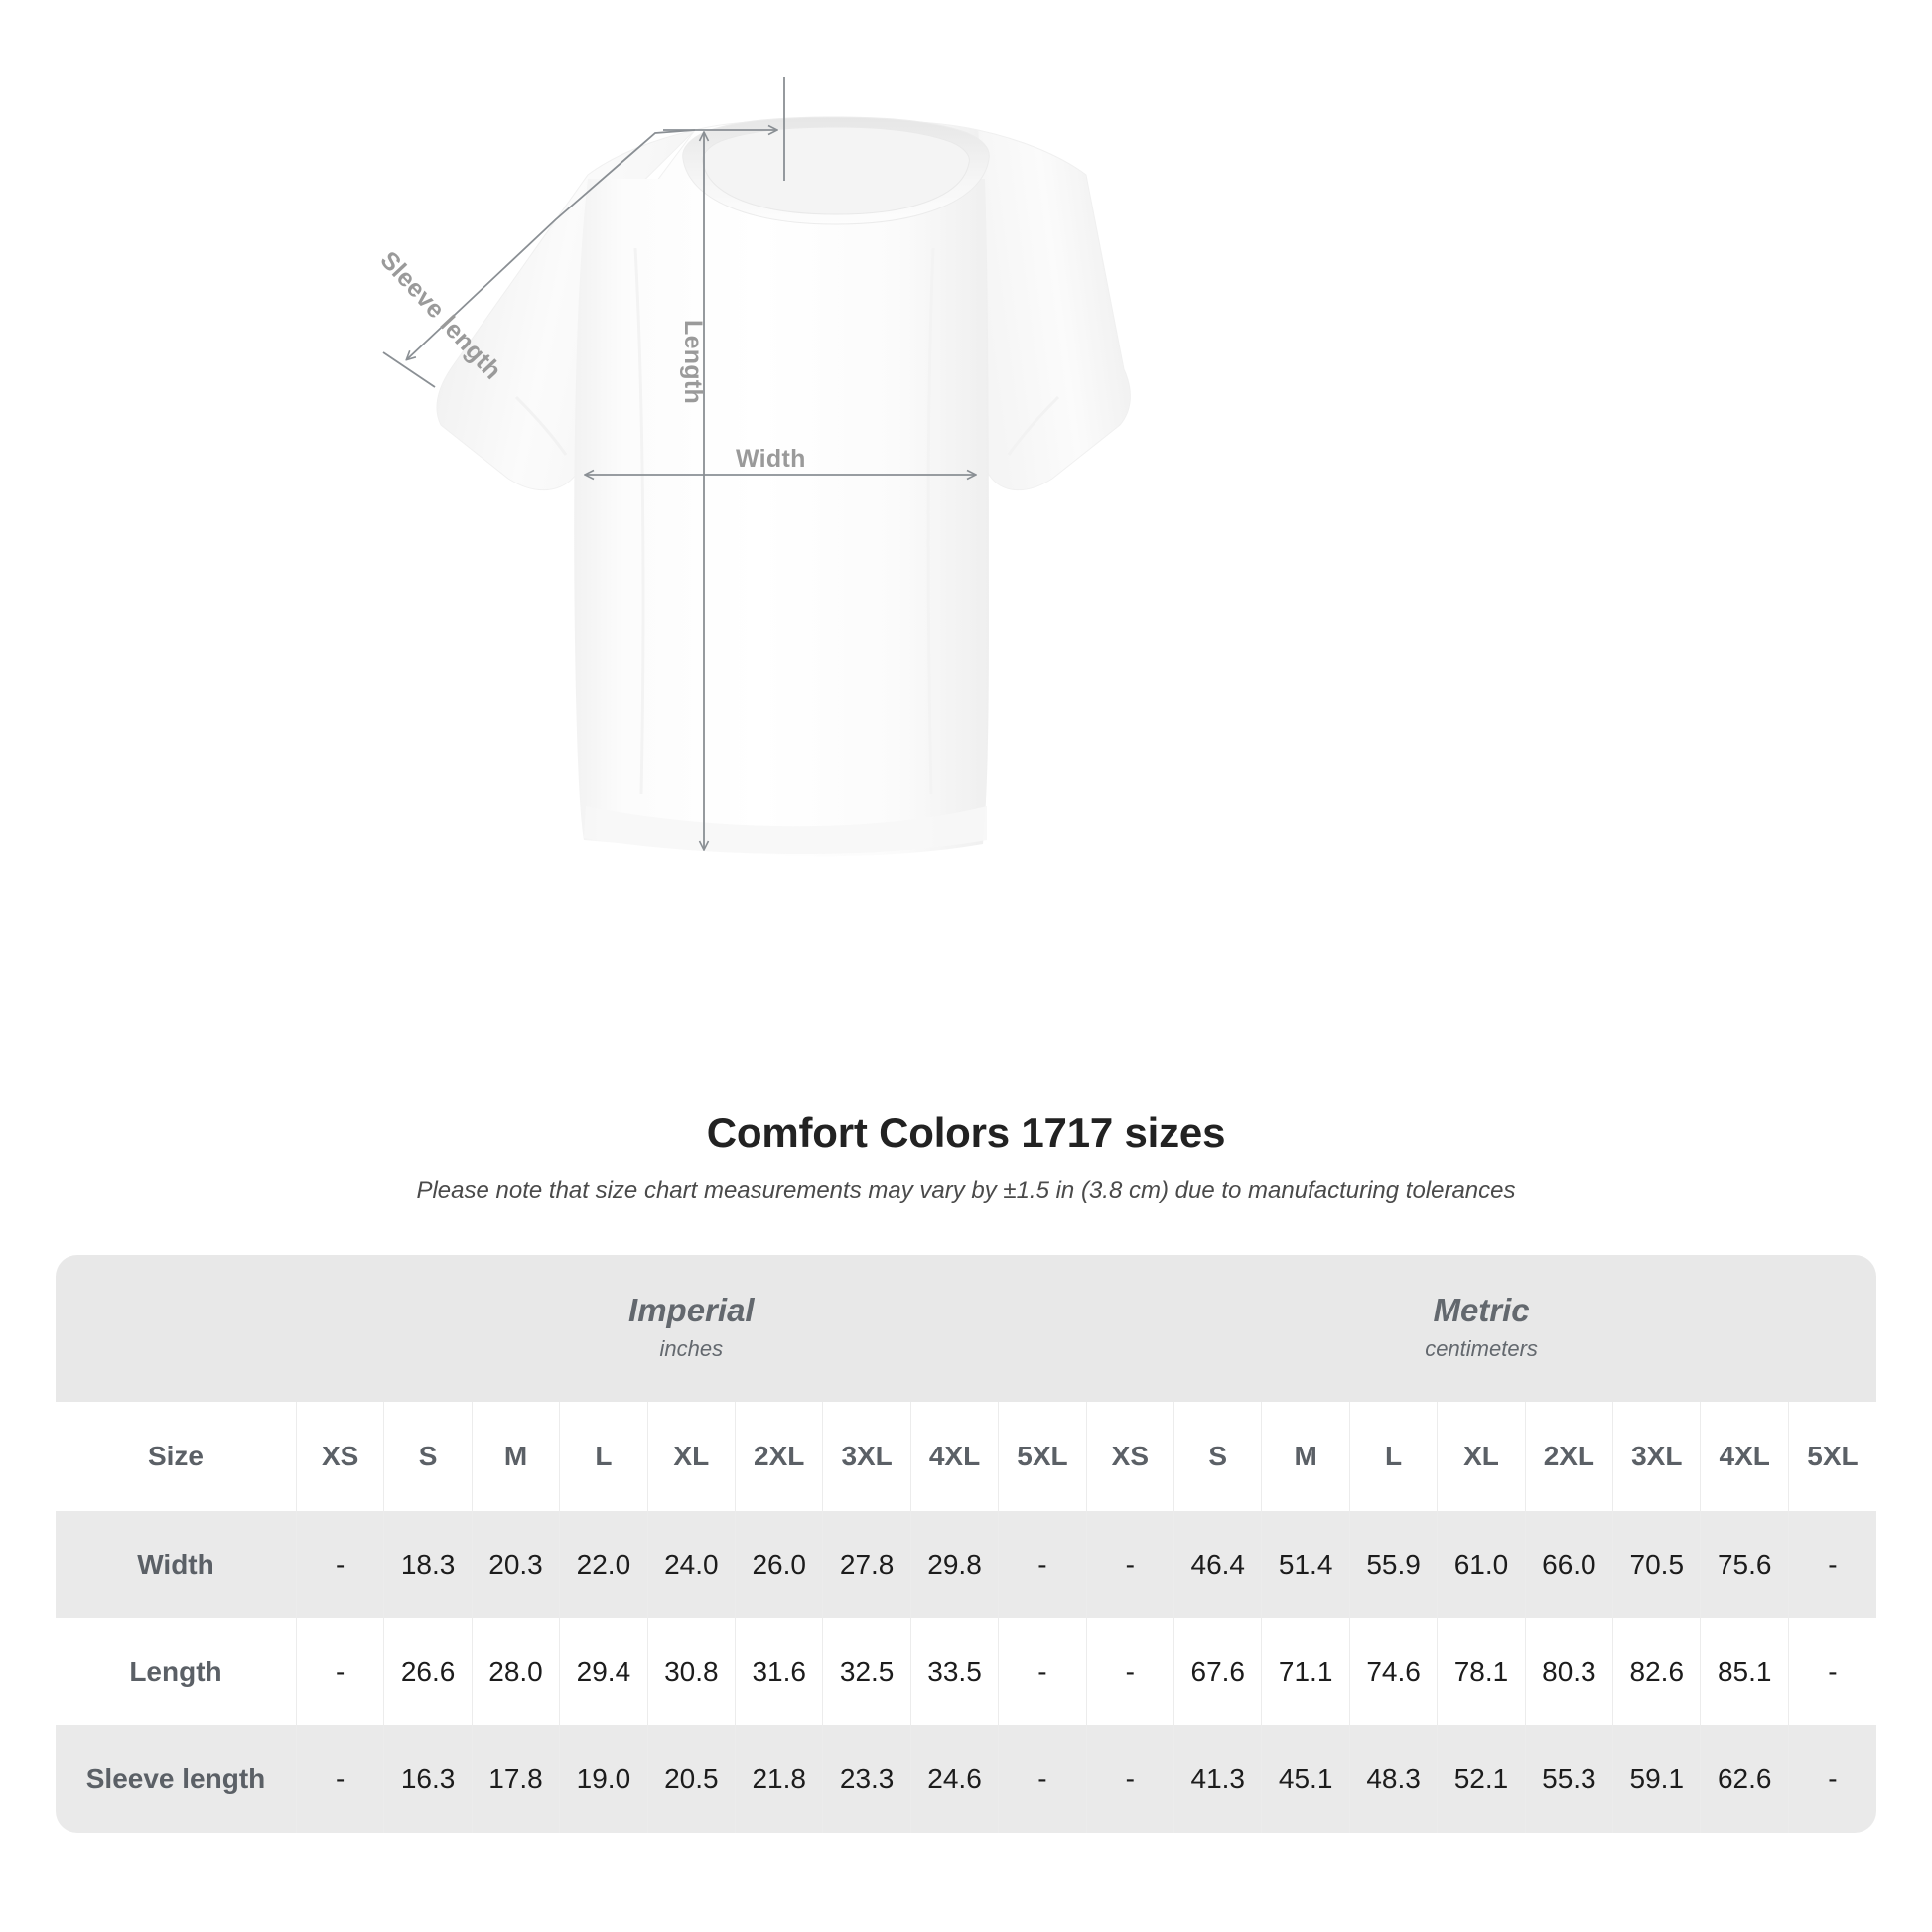  What do you see at coordinates (866, 1456) in the screenshot?
I see `size-header-imperial-3xl: 3XL` at bounding box center [866, 1456].